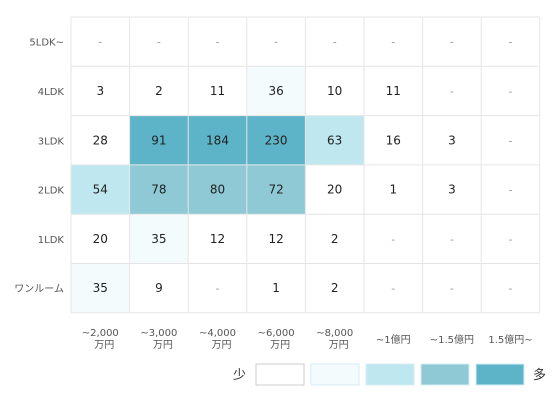 The image size is (560, 400). I want to click on cell-value-label: 78, so click(158, 190).